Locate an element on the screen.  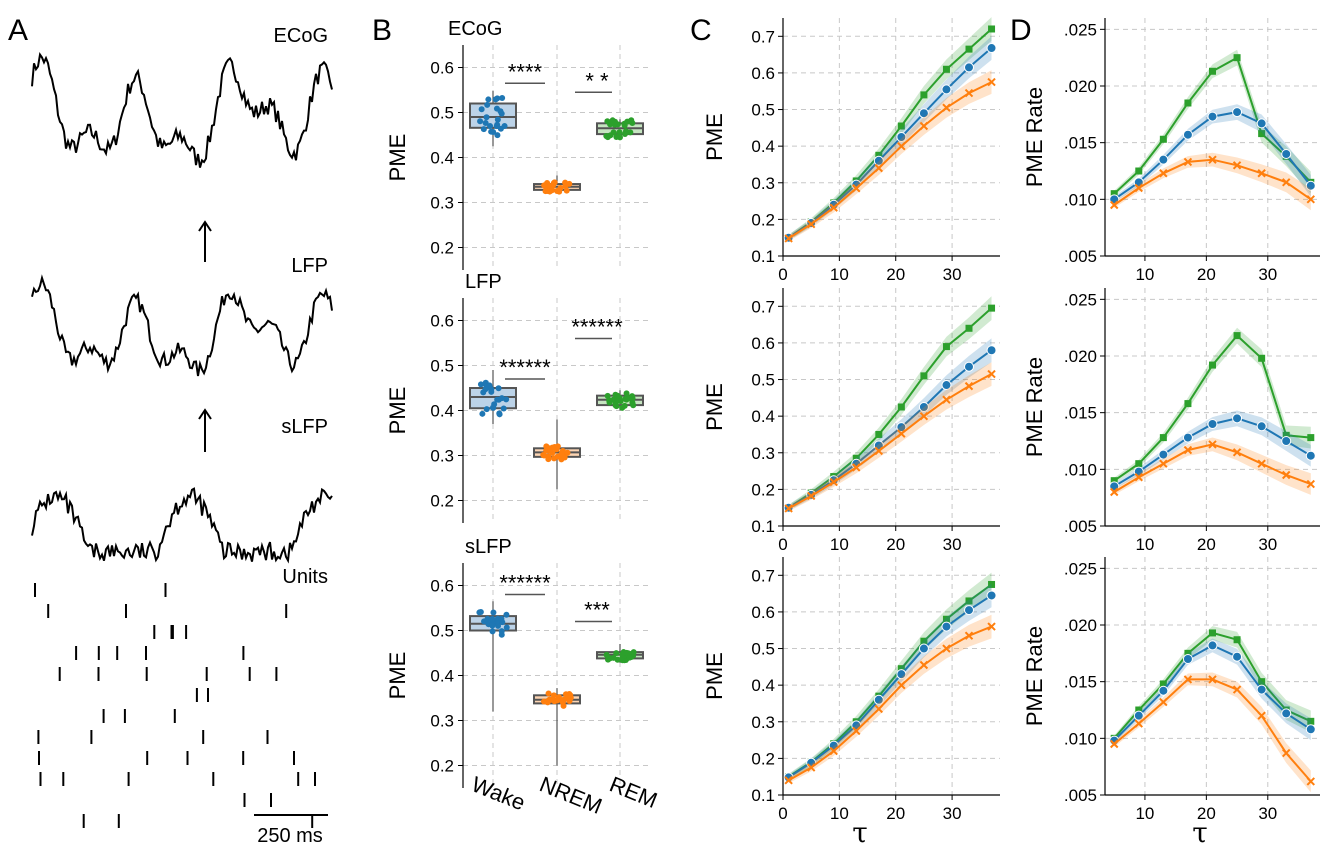
y-tick-label: 0.2 is located at coordinates (442, 766).